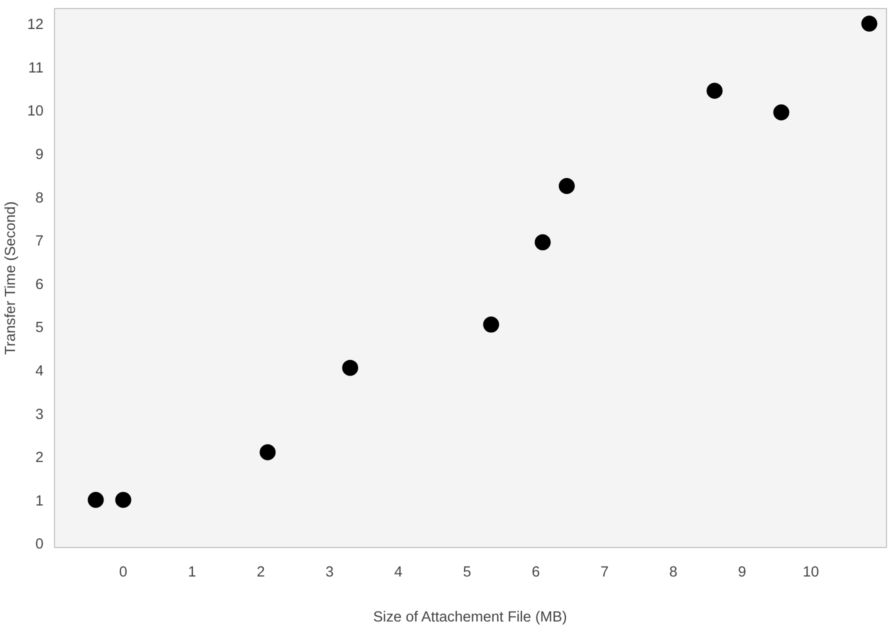 The width and height of the screenshot is (888, 628). What do you see at coordinates (39, 242) in the screenshot?
I see `y-tick-label: 7` at bounding box center [39, 242].